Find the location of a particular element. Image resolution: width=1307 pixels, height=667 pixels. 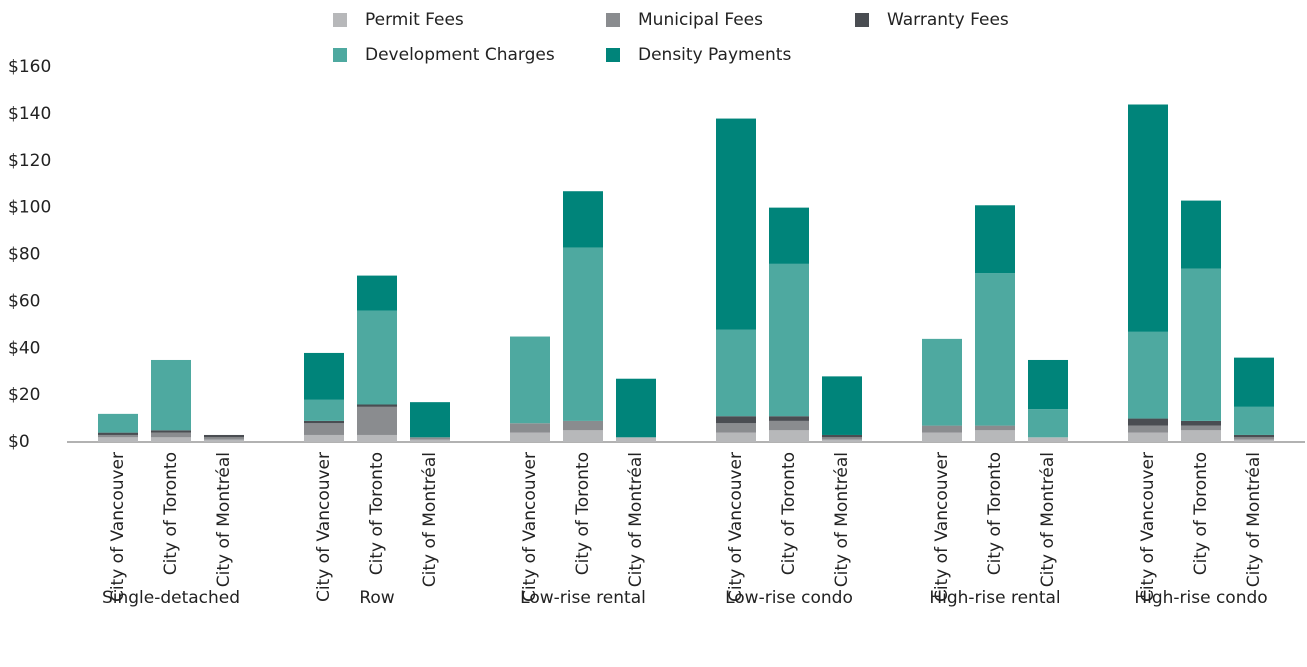

group-label: High-rise rental is located at coordinates (994, 598).